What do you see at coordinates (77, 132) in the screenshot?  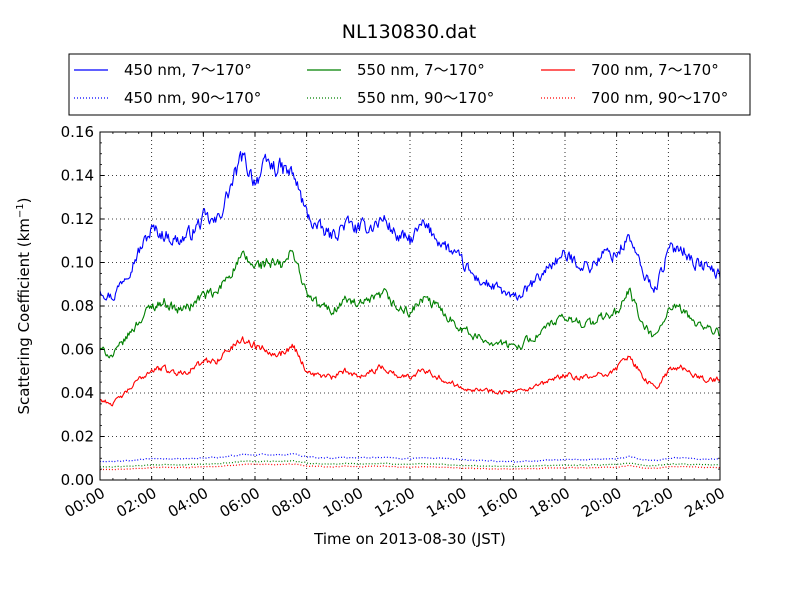 I see `y-tick-label: 0.16` at bounding box center [77, 132].